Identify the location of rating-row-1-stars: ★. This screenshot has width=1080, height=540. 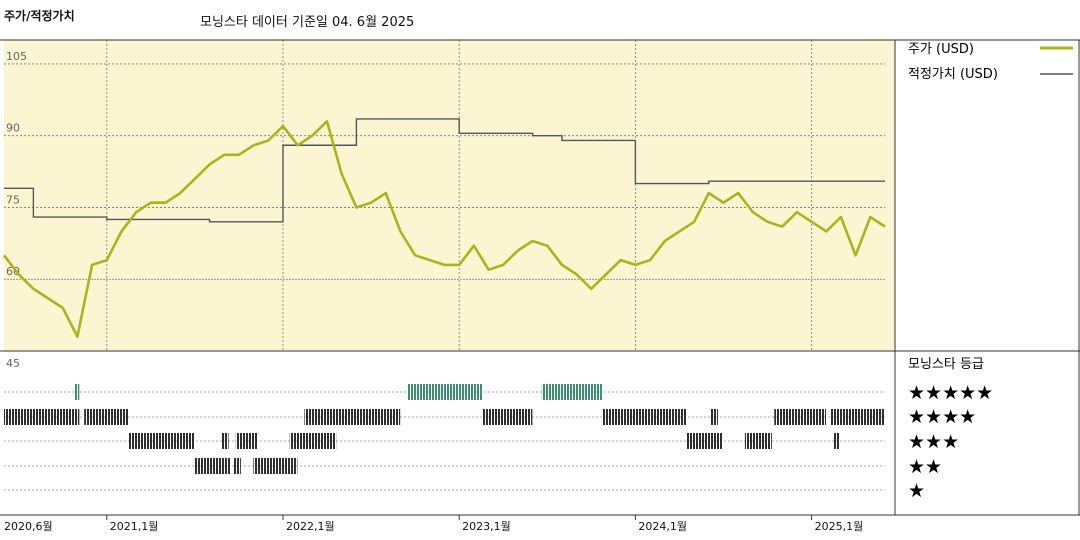
(916, 491).